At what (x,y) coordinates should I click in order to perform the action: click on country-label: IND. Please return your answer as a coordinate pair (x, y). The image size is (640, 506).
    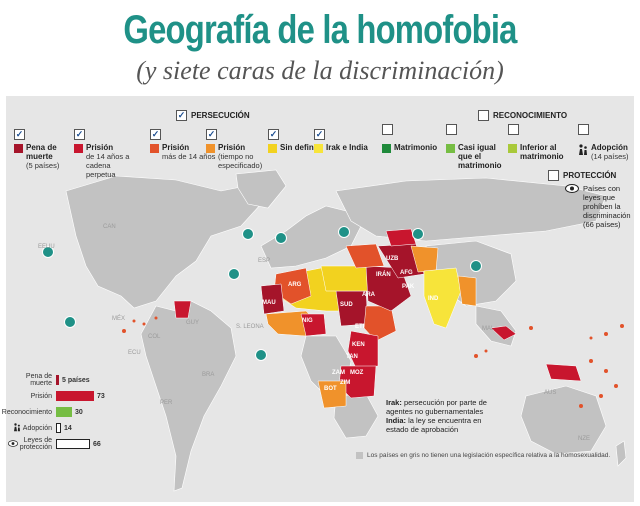
    Looking at the image, I should click on (433, 299).